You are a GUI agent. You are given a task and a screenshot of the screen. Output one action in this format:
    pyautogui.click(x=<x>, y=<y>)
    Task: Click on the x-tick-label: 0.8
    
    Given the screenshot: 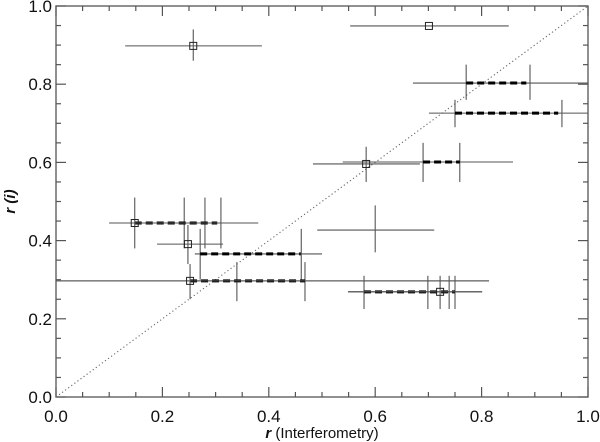 What is the action you would take?
    pyautogui.click(x=482, y=416)
    